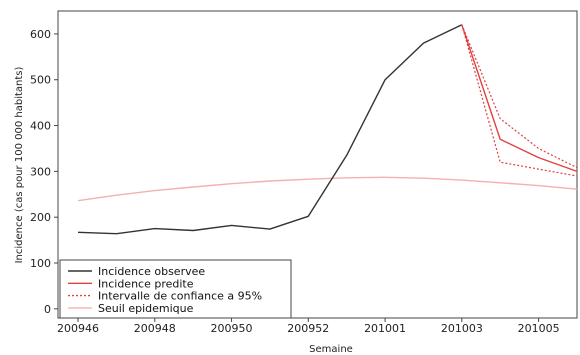 This screenshot has height=355, width=580. I want to click on x-tick-label: 200952, so click(308, 328).